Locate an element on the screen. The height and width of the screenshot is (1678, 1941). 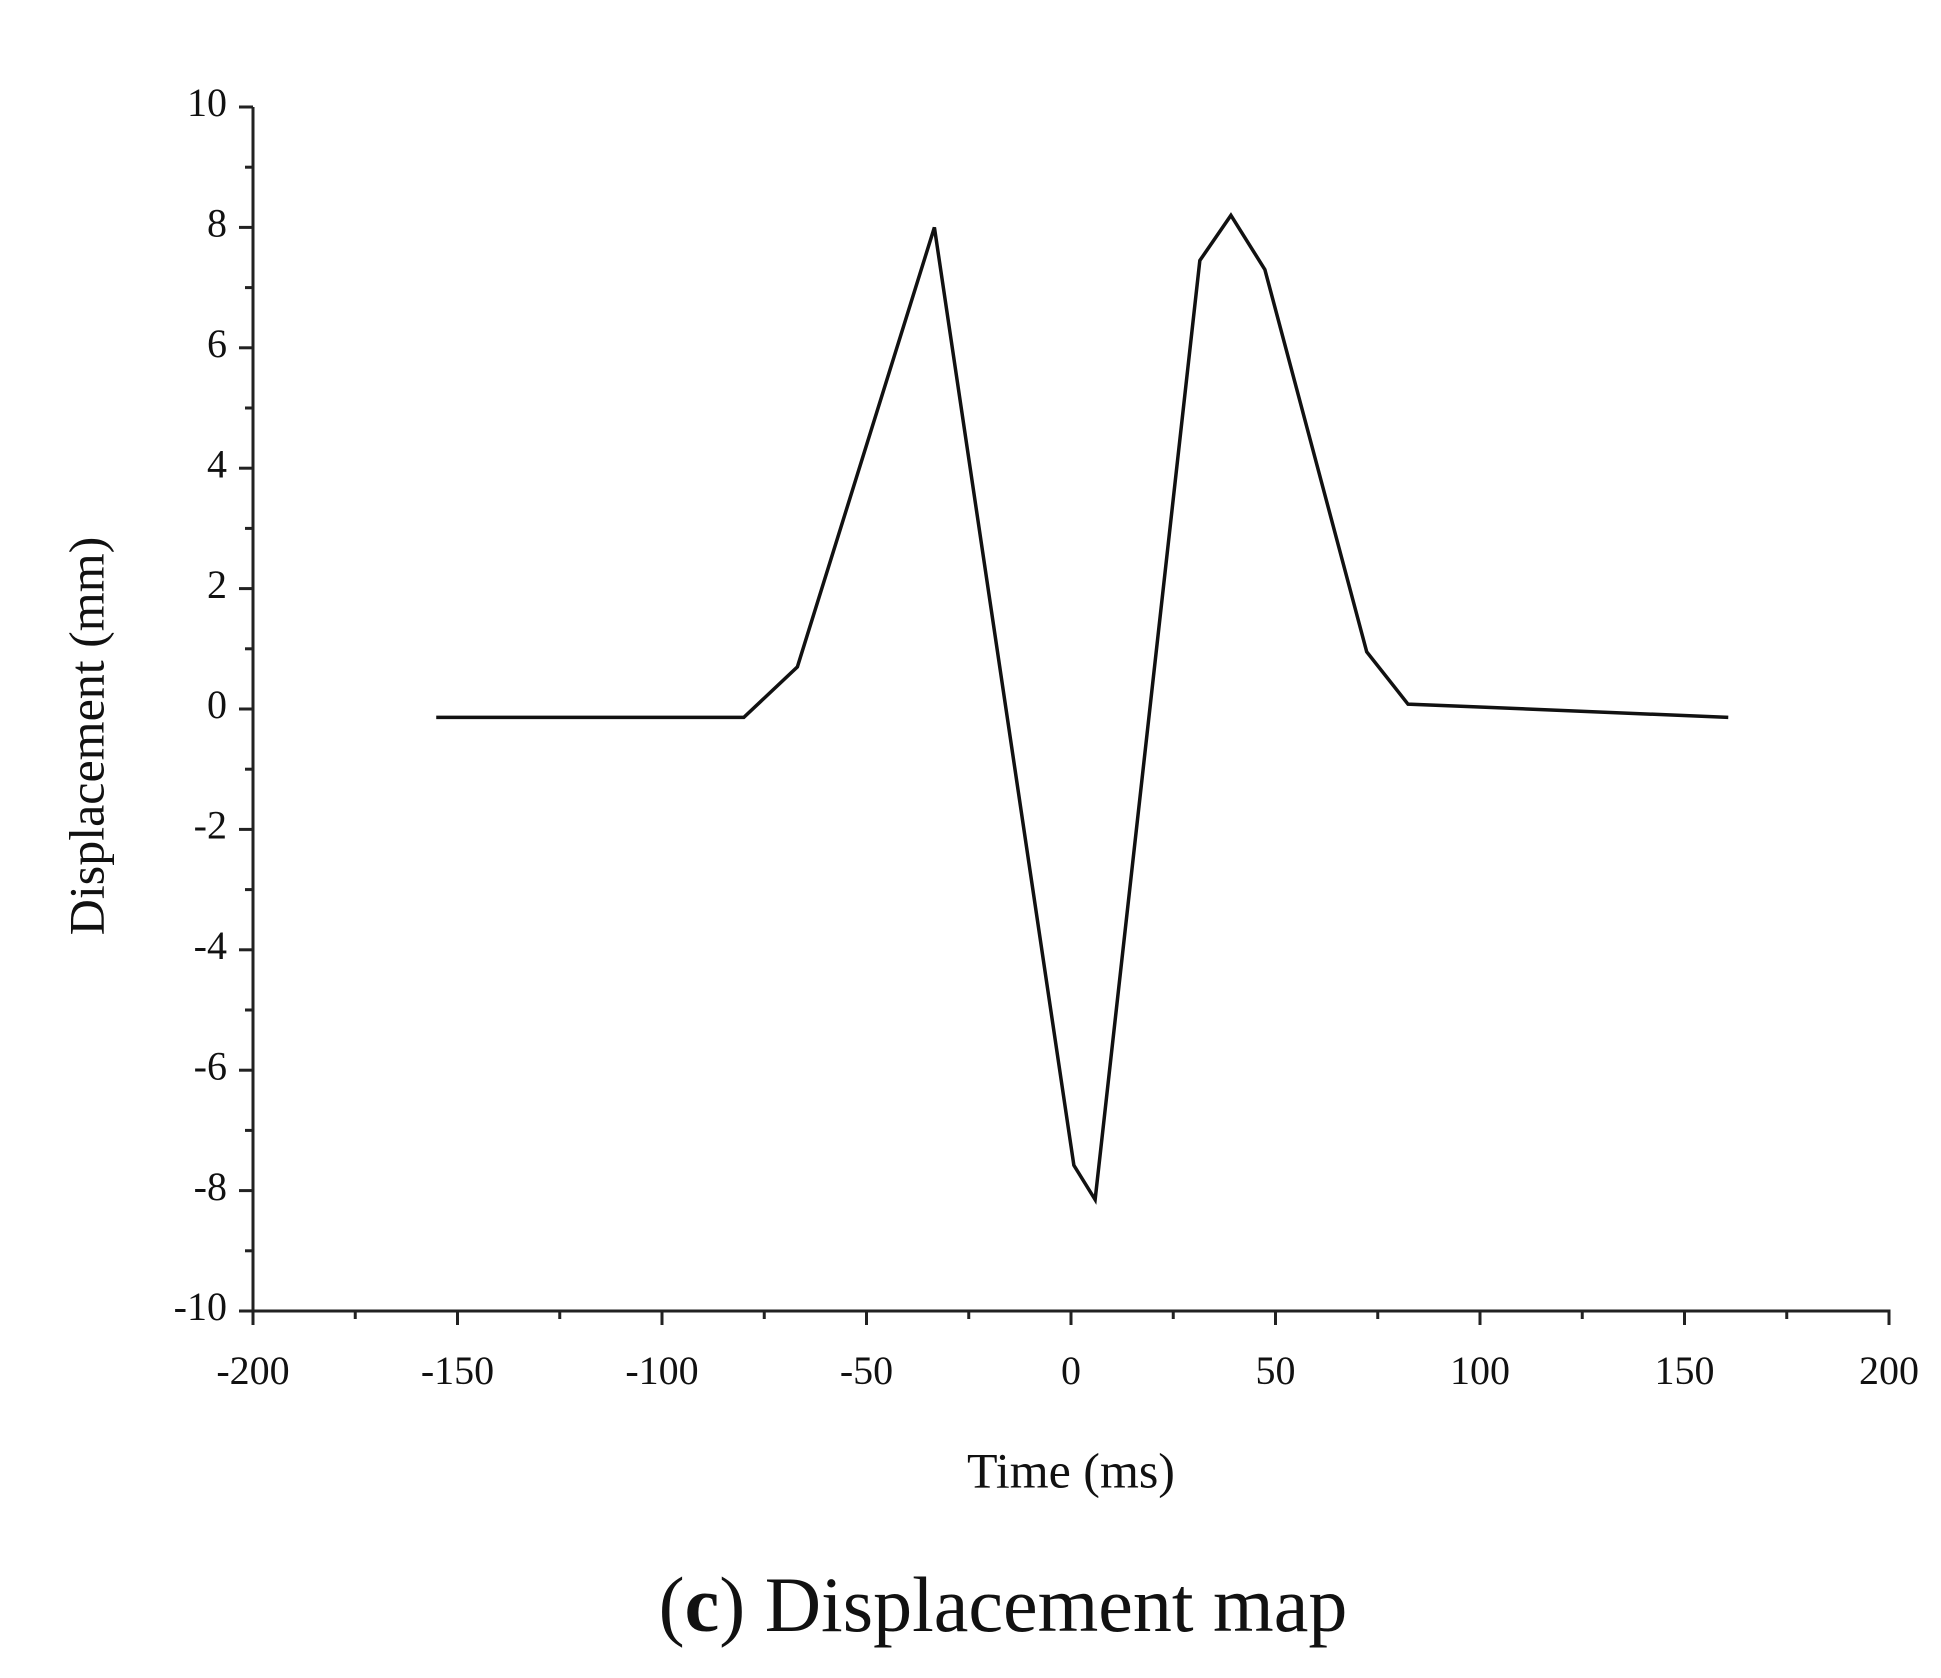
x-tick-label: 150 is located at coordinates (1685, 1370).